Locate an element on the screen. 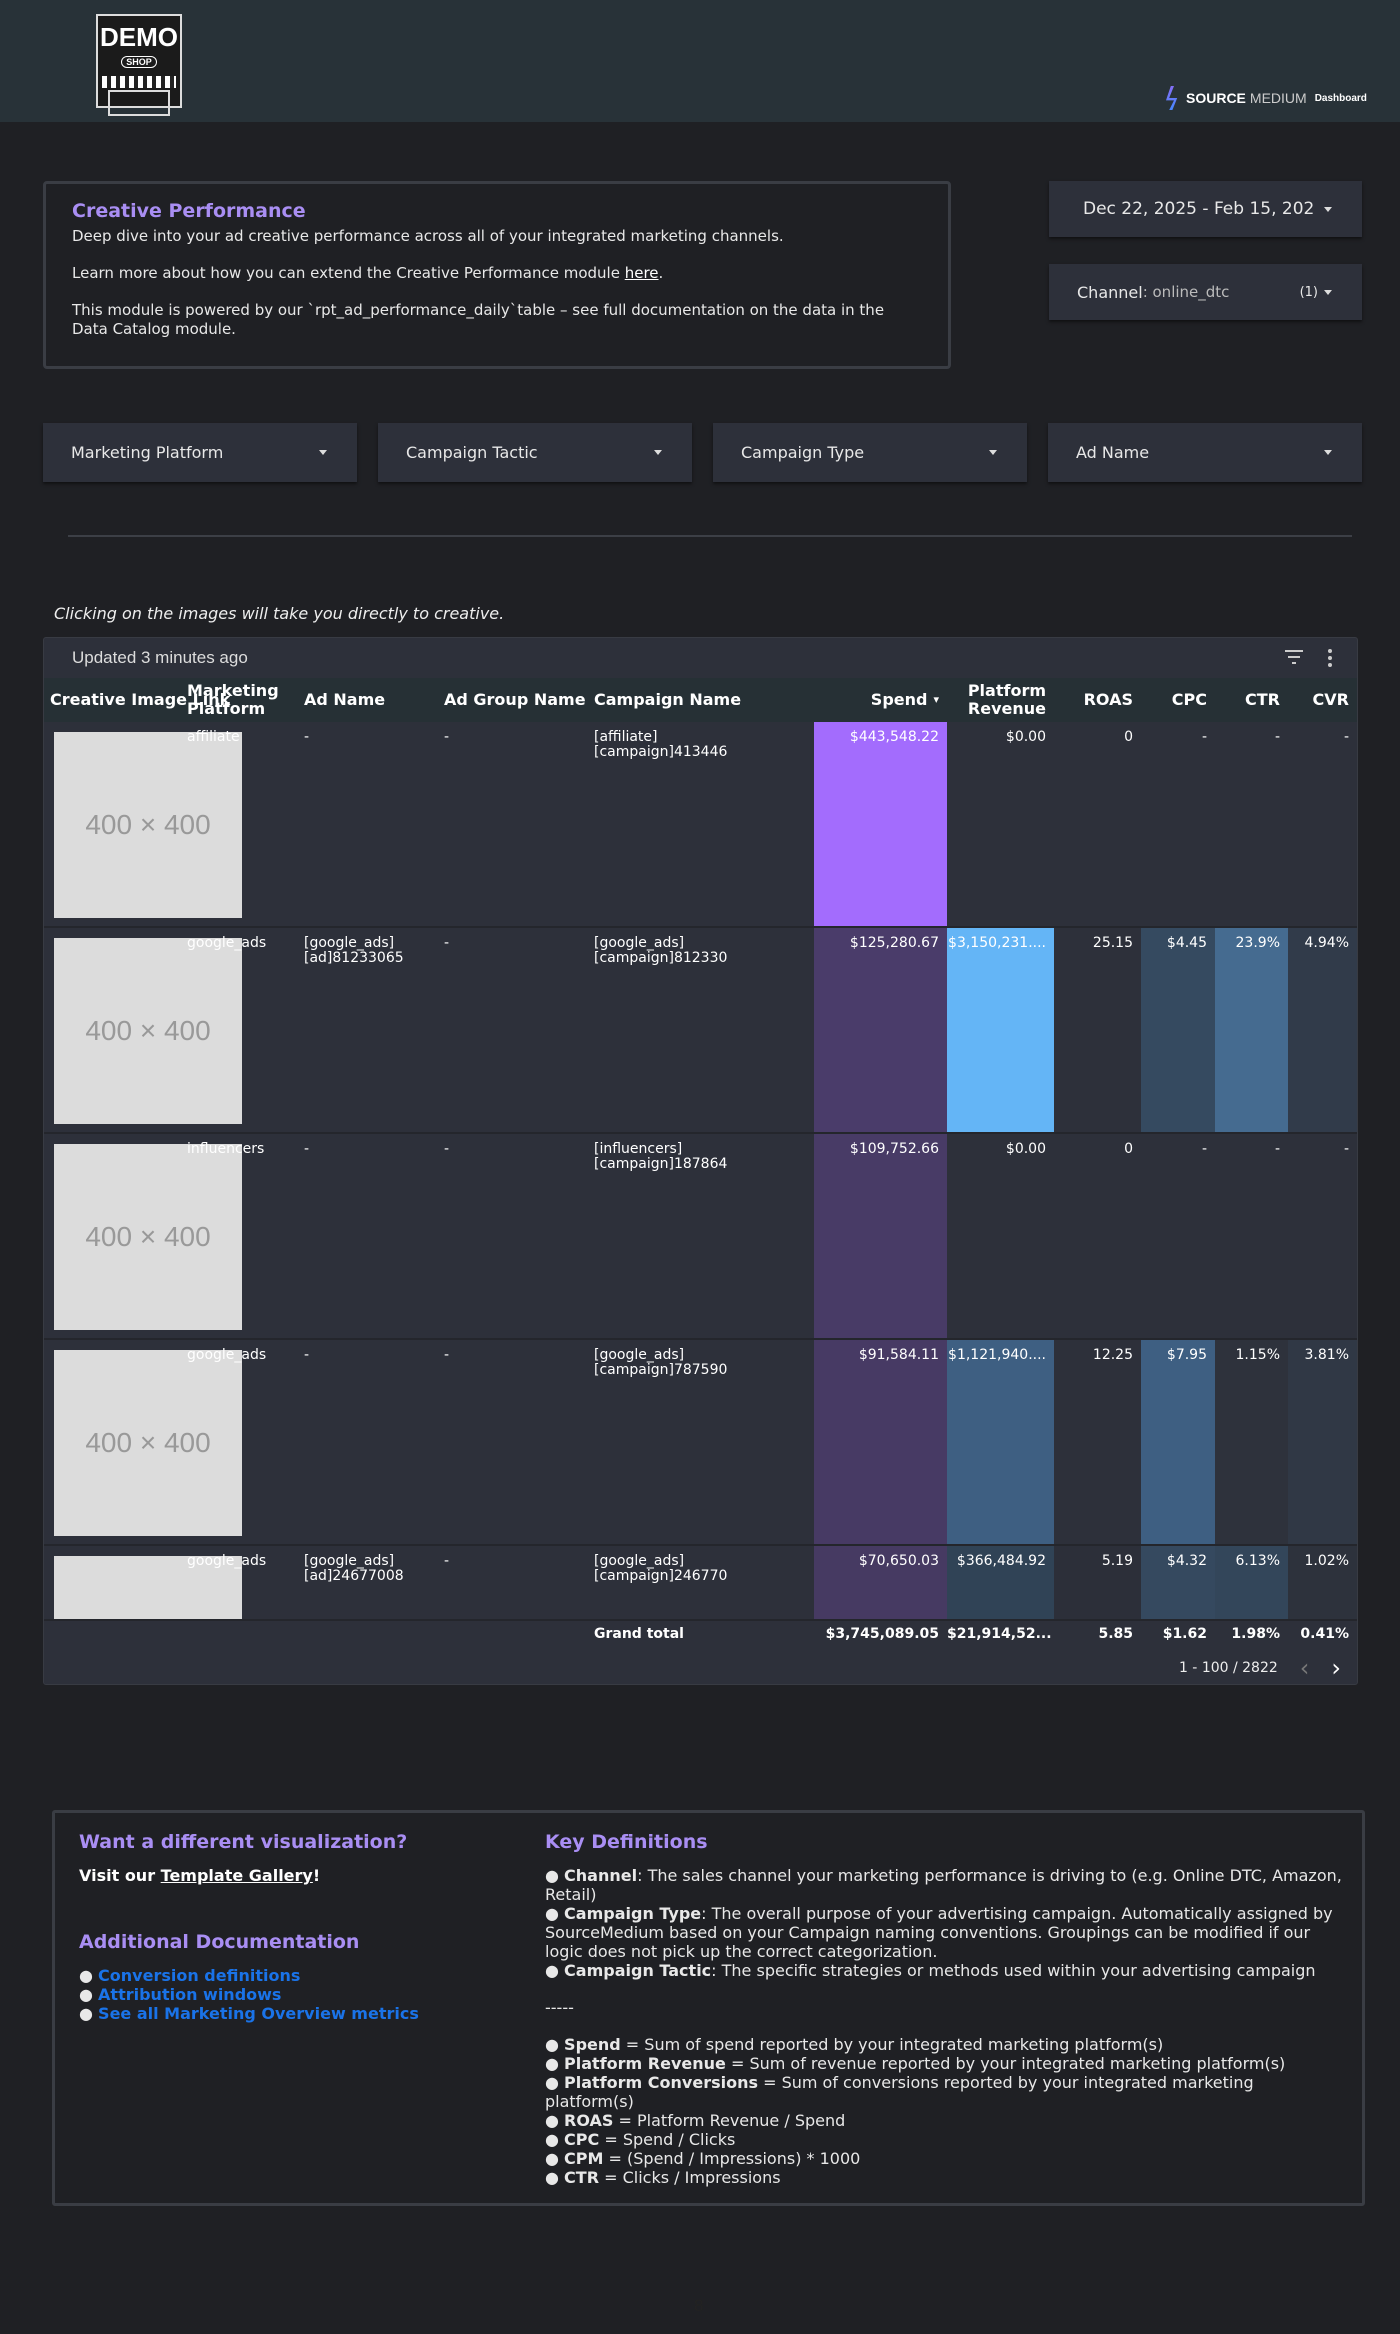  docs-link-item: ● See all Marketing Overview metrics is located at coordinates (249, 2013).